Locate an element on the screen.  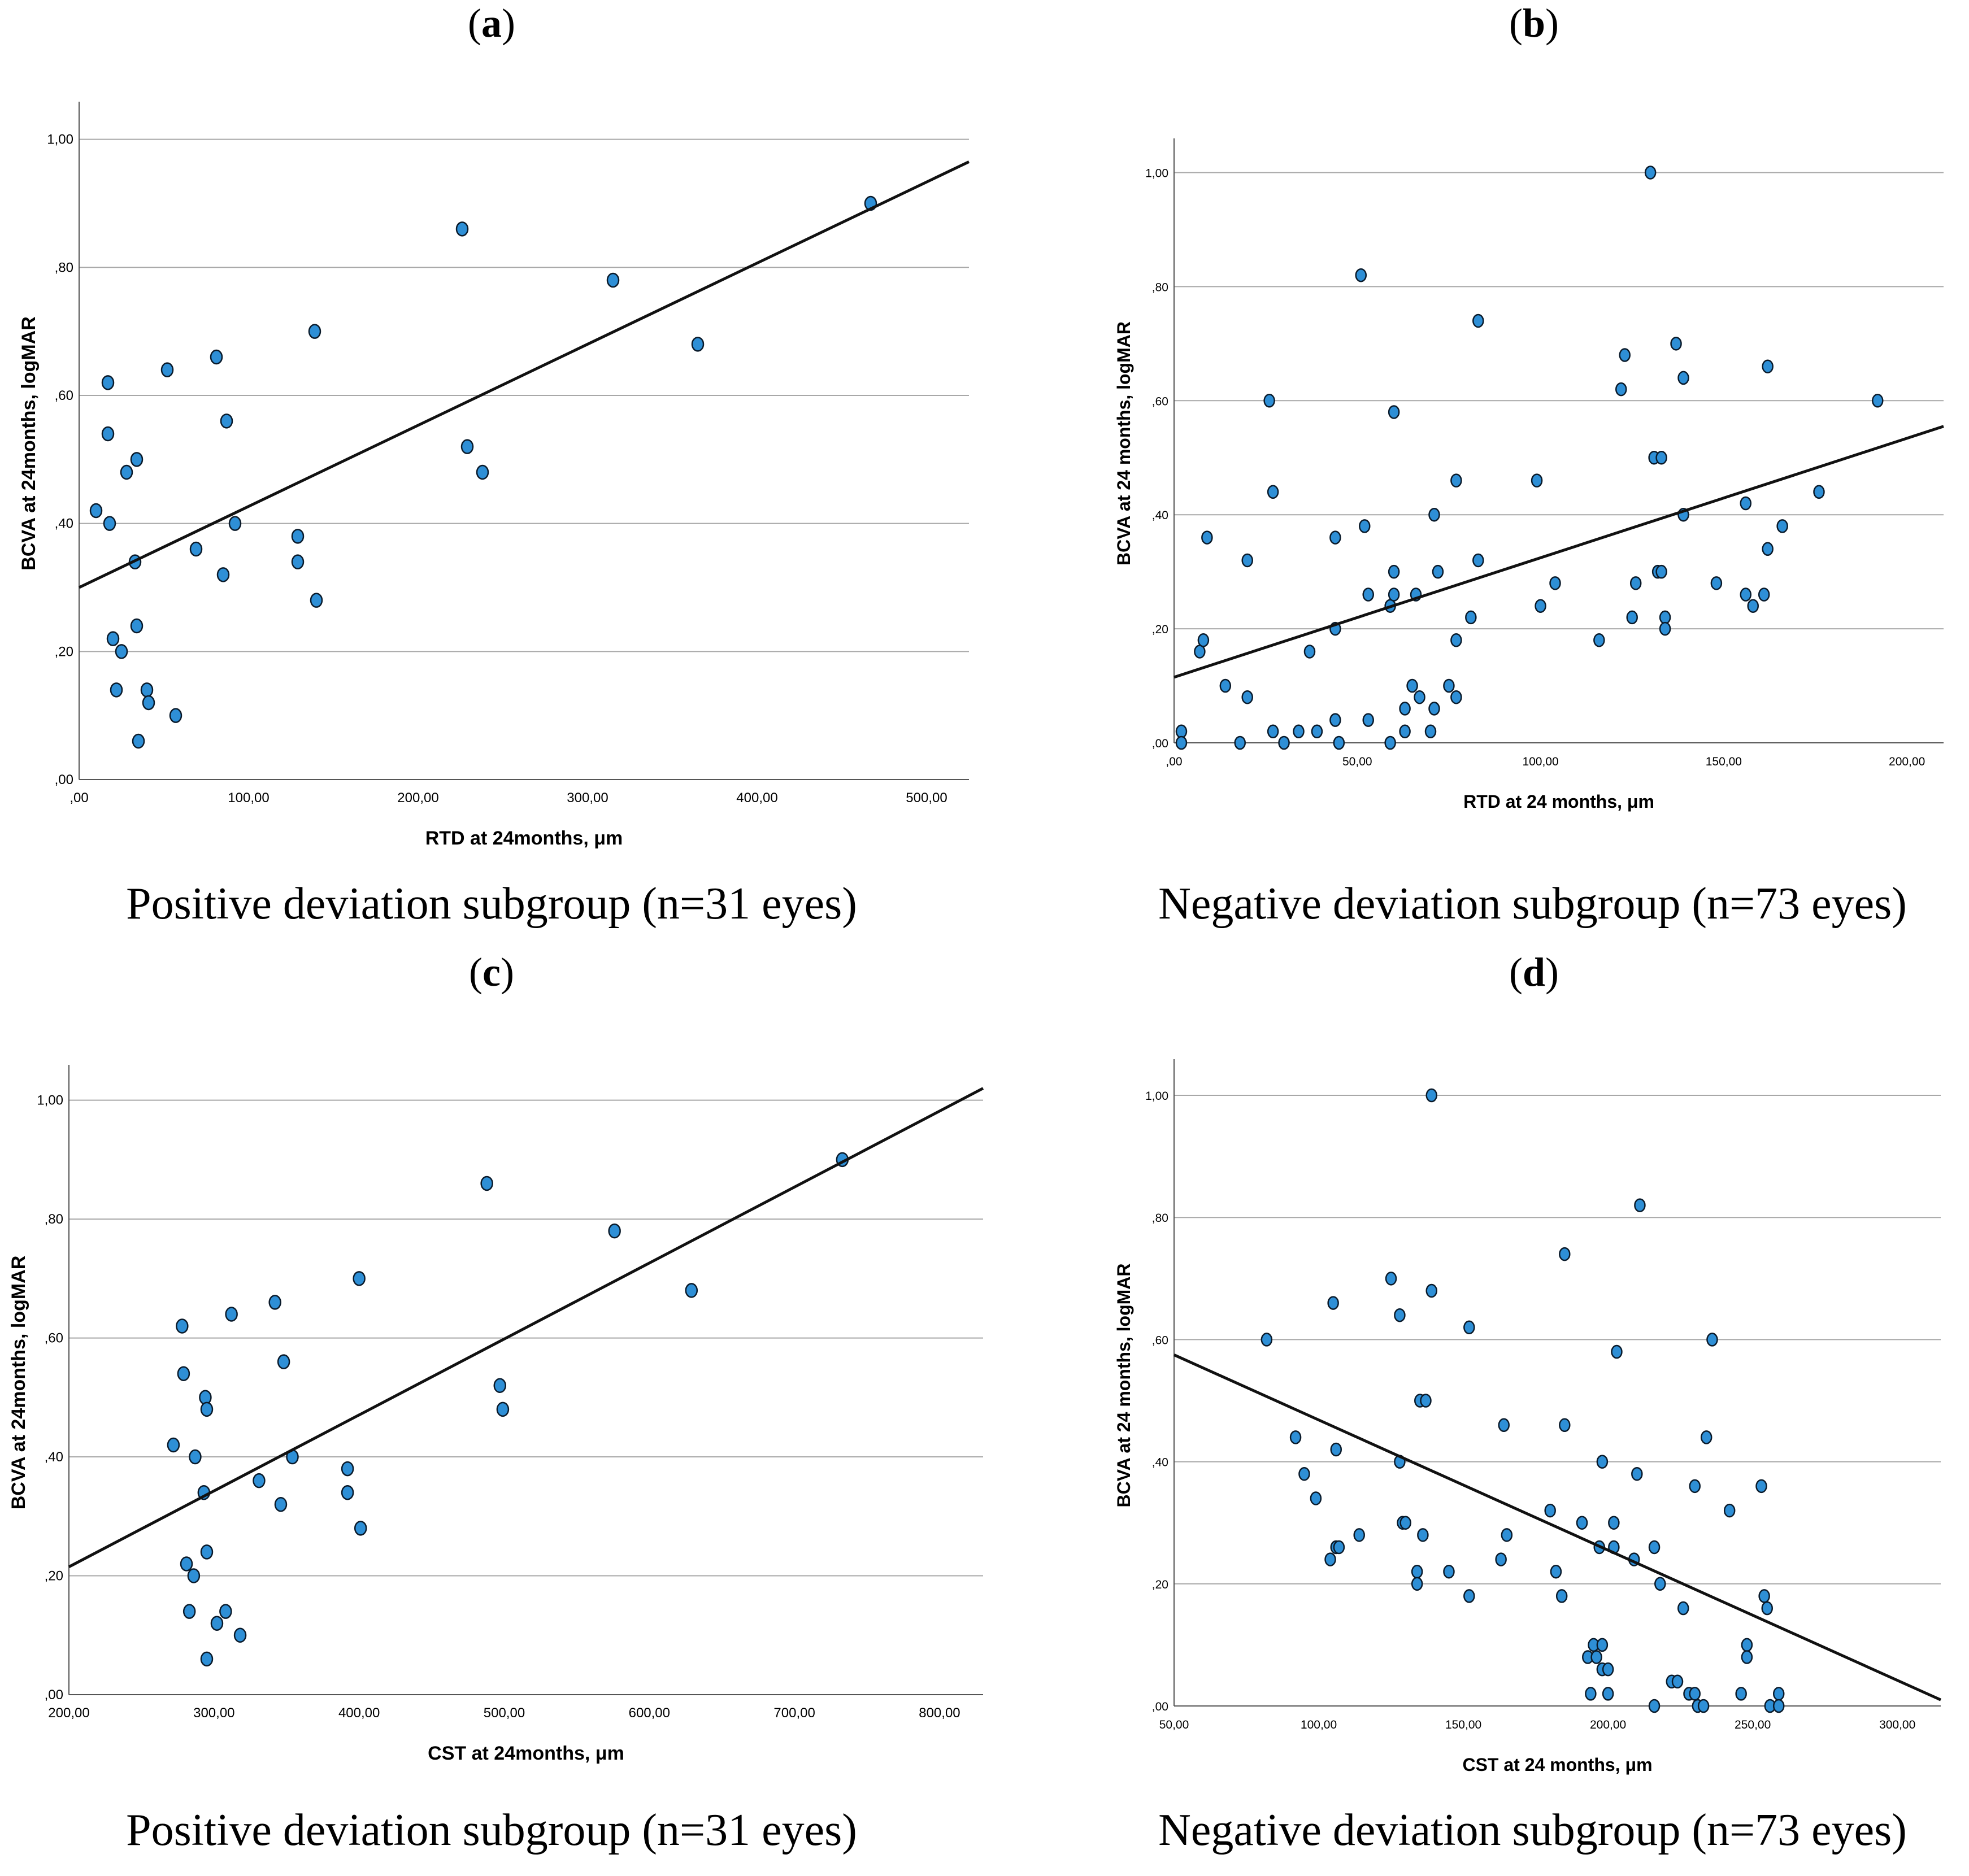
y-tick-label: ,60 is located at coordinates (1160, 1340).